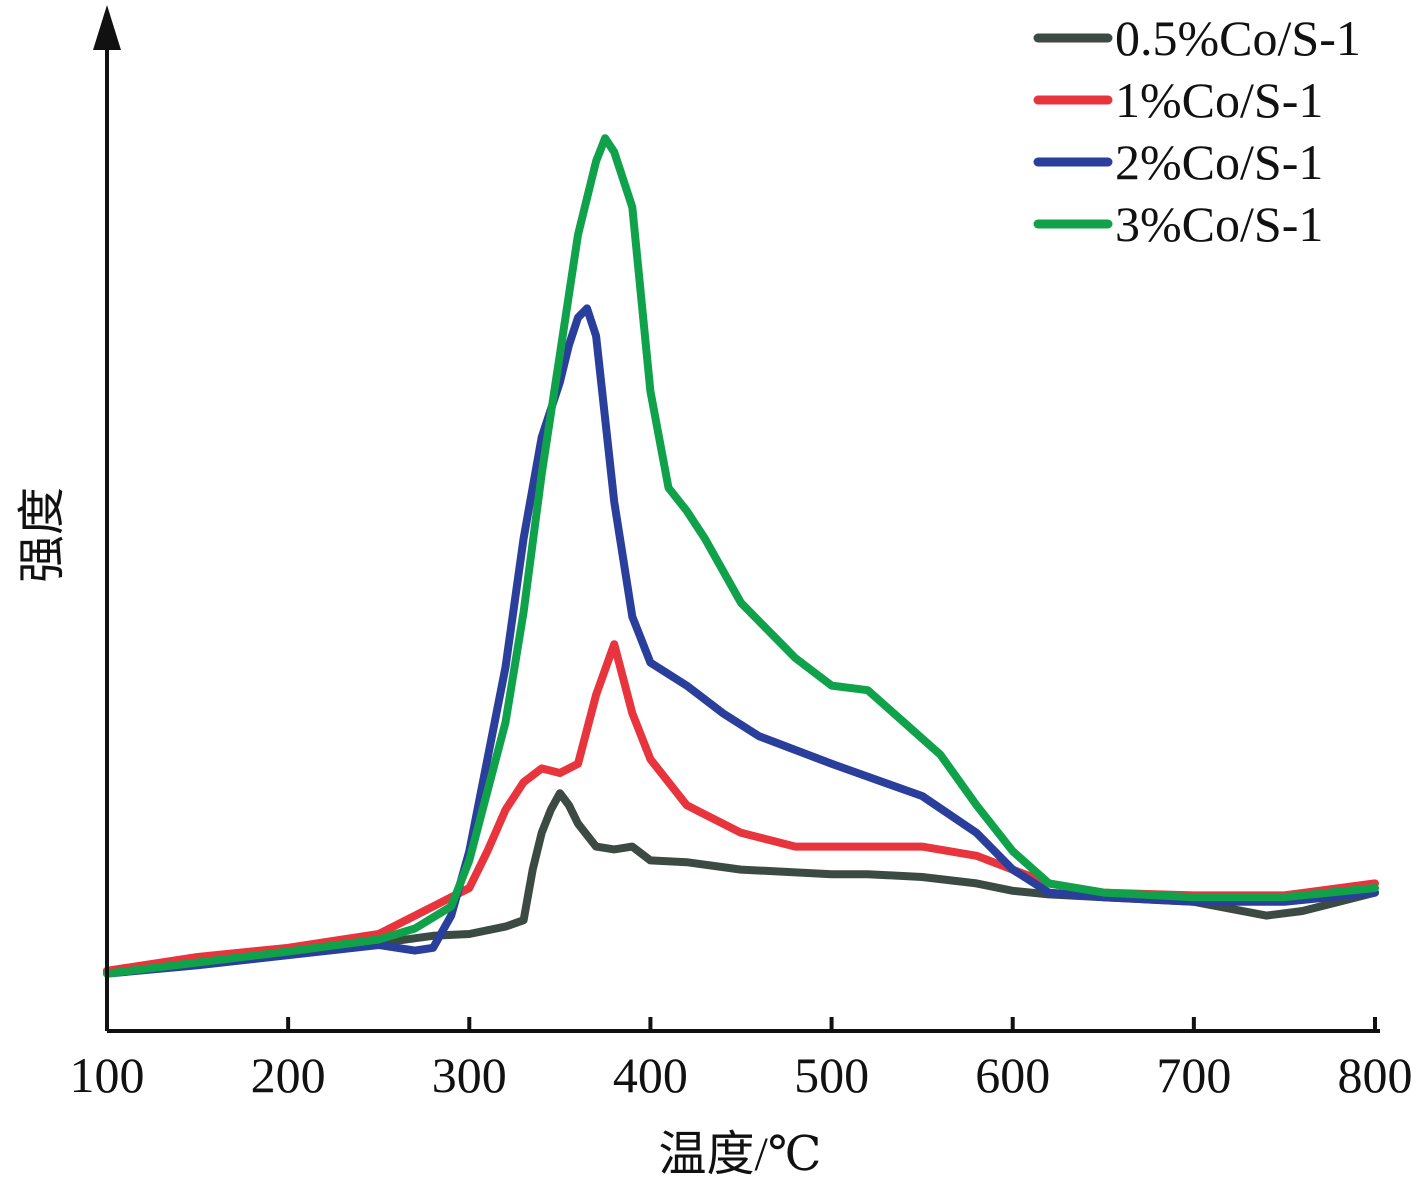 The height and width of the screenshot is (1186, 1417). I want to click on x-tick-label-1: 200, so click(288, 1075).